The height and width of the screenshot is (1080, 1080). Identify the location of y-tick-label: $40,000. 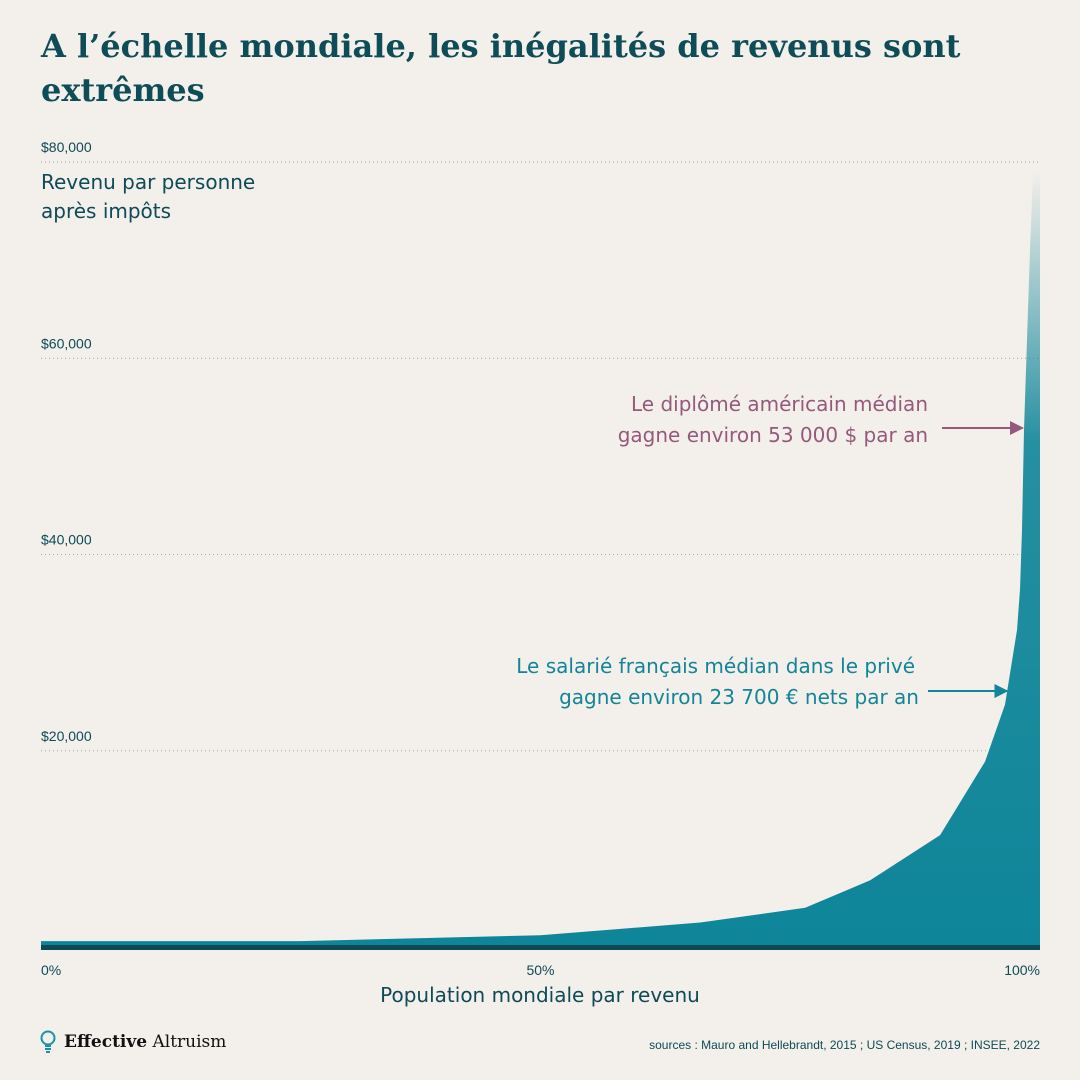
(66, 540).